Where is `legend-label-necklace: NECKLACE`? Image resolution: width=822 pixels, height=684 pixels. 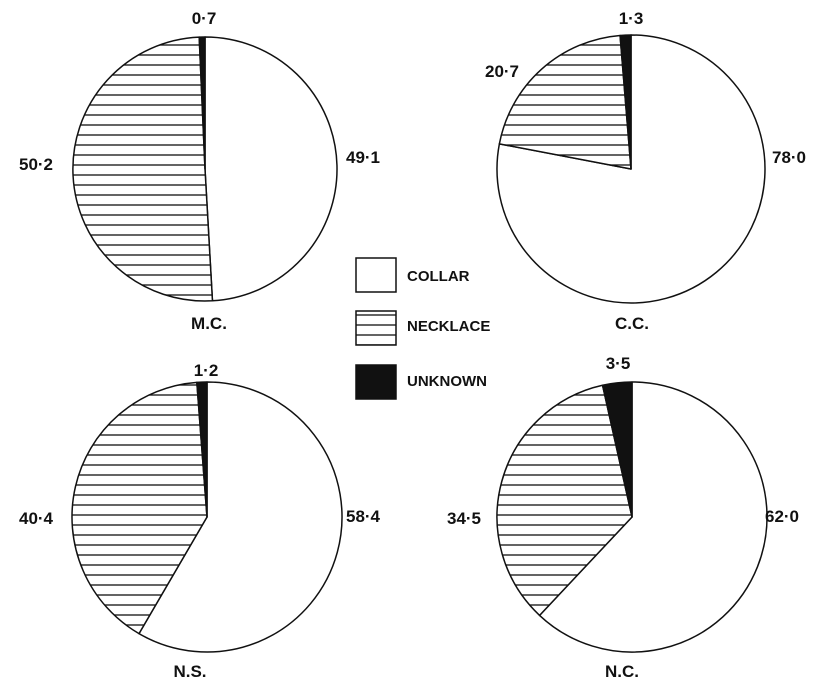 legend-label-necklace: NECKLACE is located at coordinates (448, 326).